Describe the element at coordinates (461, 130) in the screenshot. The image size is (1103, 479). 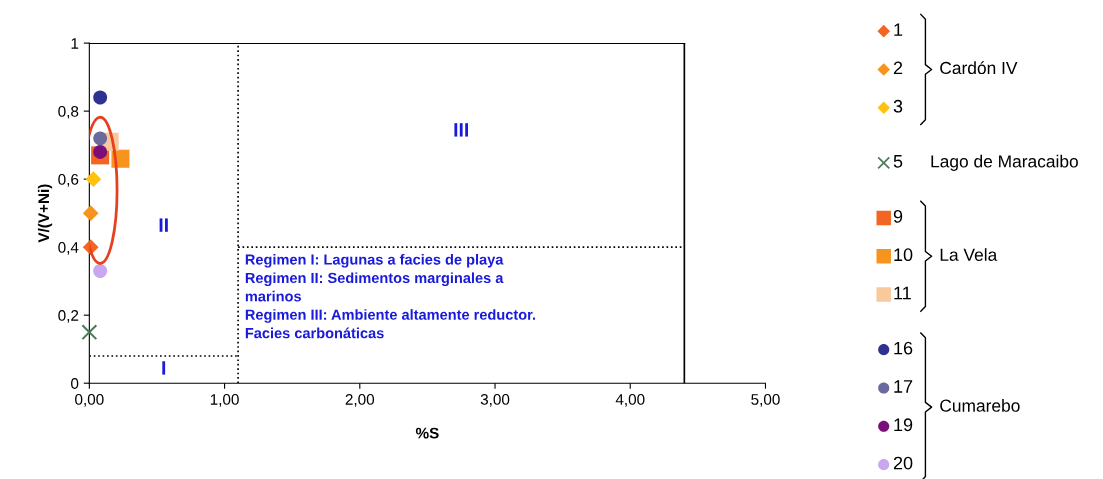
I see `annotation: III` at that location.